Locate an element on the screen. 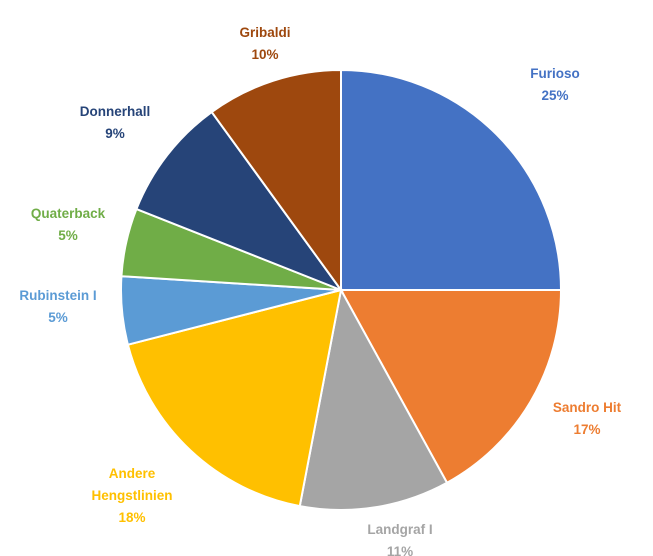 Image resolution: width=653 pixels, height=556 pixels. data-label-percent: 17% is located at coordinates (586, 429).